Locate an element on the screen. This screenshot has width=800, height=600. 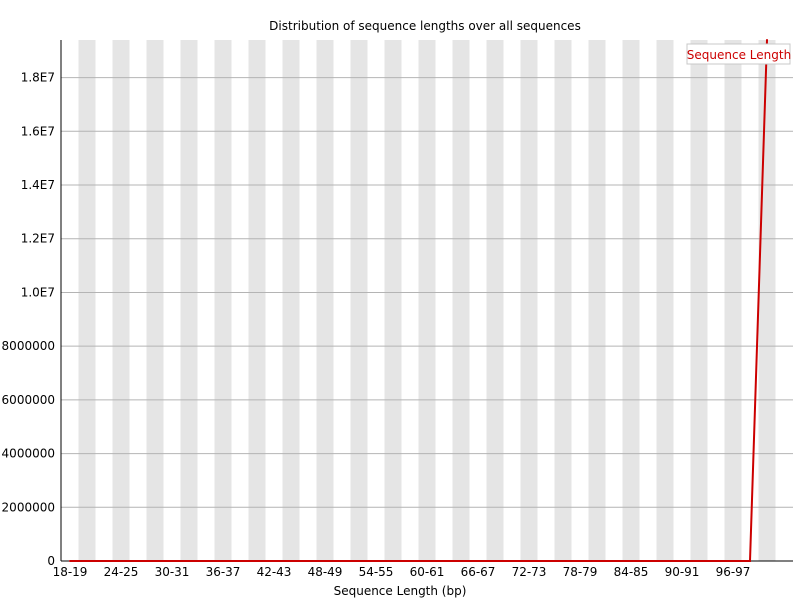
legend-label: Sequence Length is located at coordinates (739, 55).